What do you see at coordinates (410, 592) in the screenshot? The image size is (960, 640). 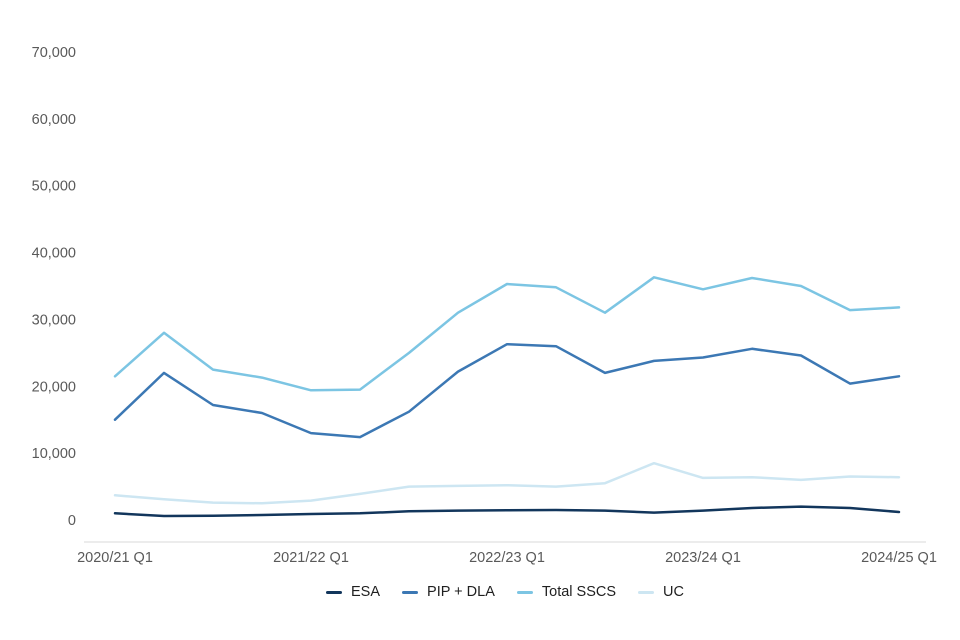 I see `legend-swatch-pip-dla` at bounding box center [410, 592].